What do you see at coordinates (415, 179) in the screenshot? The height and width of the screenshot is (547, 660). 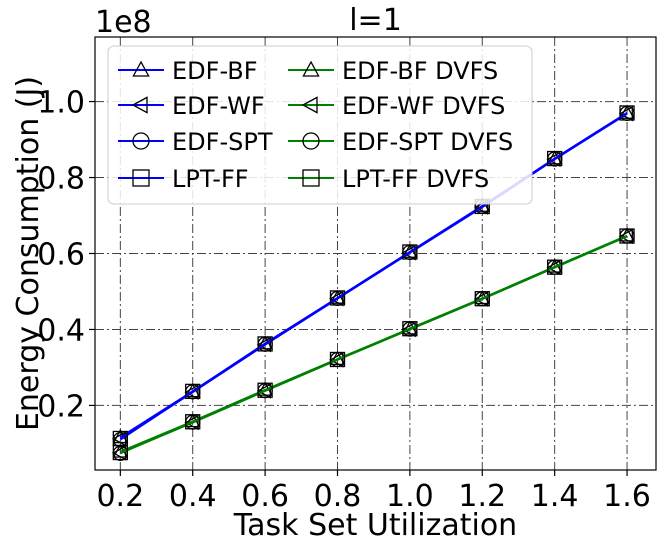 I see `legend-label: LPT-FF DVFS` at bounding box center [415, 179].